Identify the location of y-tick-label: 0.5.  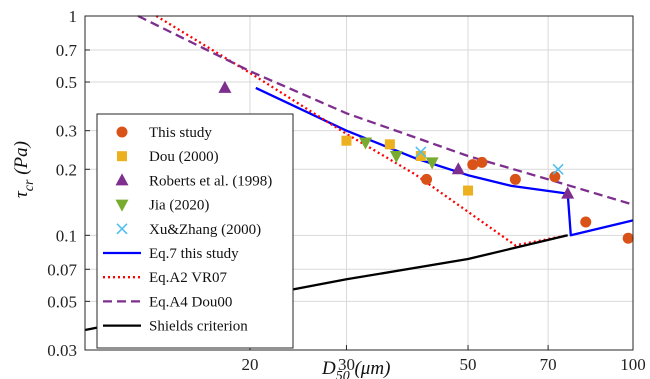
(66, 82).